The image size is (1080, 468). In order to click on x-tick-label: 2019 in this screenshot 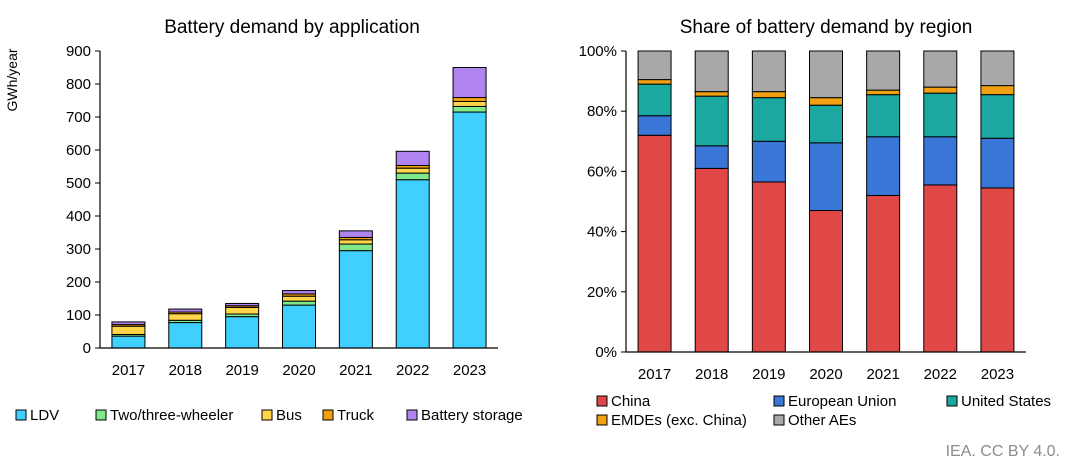, I will do `click(241, 370)`.